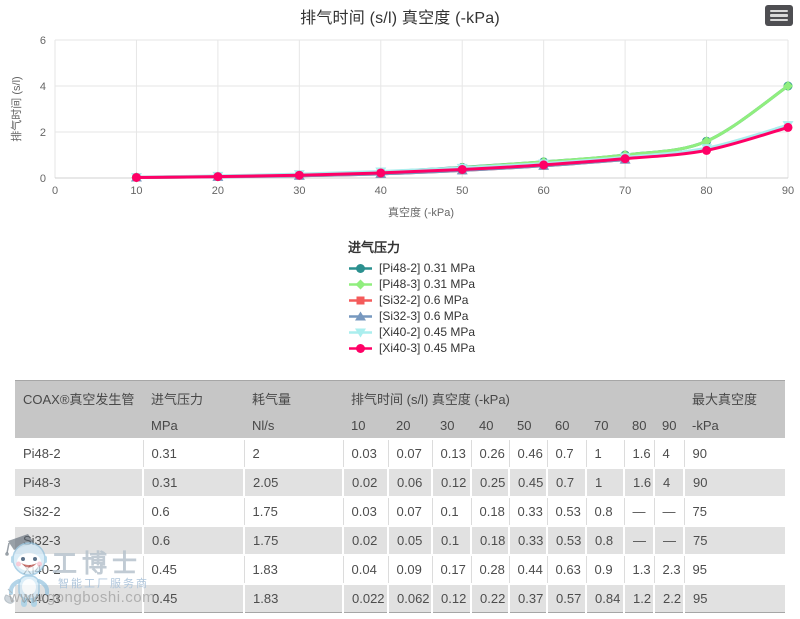 The width and height of the screenshot is (800, 619). I want to click on x-axis-title: 真空度 (-kPa), so click(421, 213).